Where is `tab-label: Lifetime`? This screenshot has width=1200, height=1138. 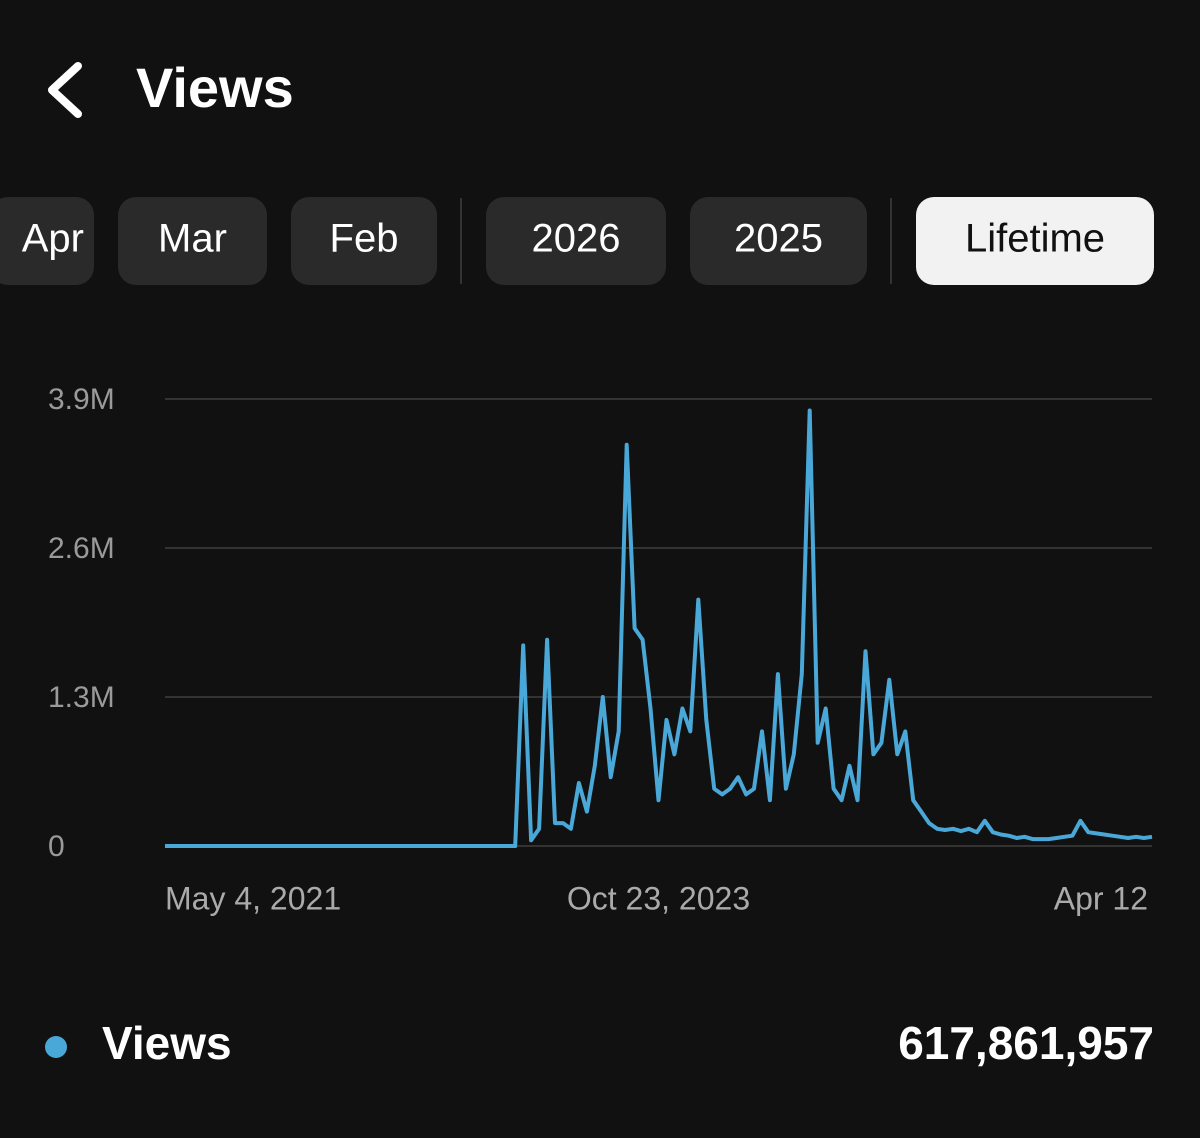 tab-label: Lifetime is located at coordinates (1035, 239).